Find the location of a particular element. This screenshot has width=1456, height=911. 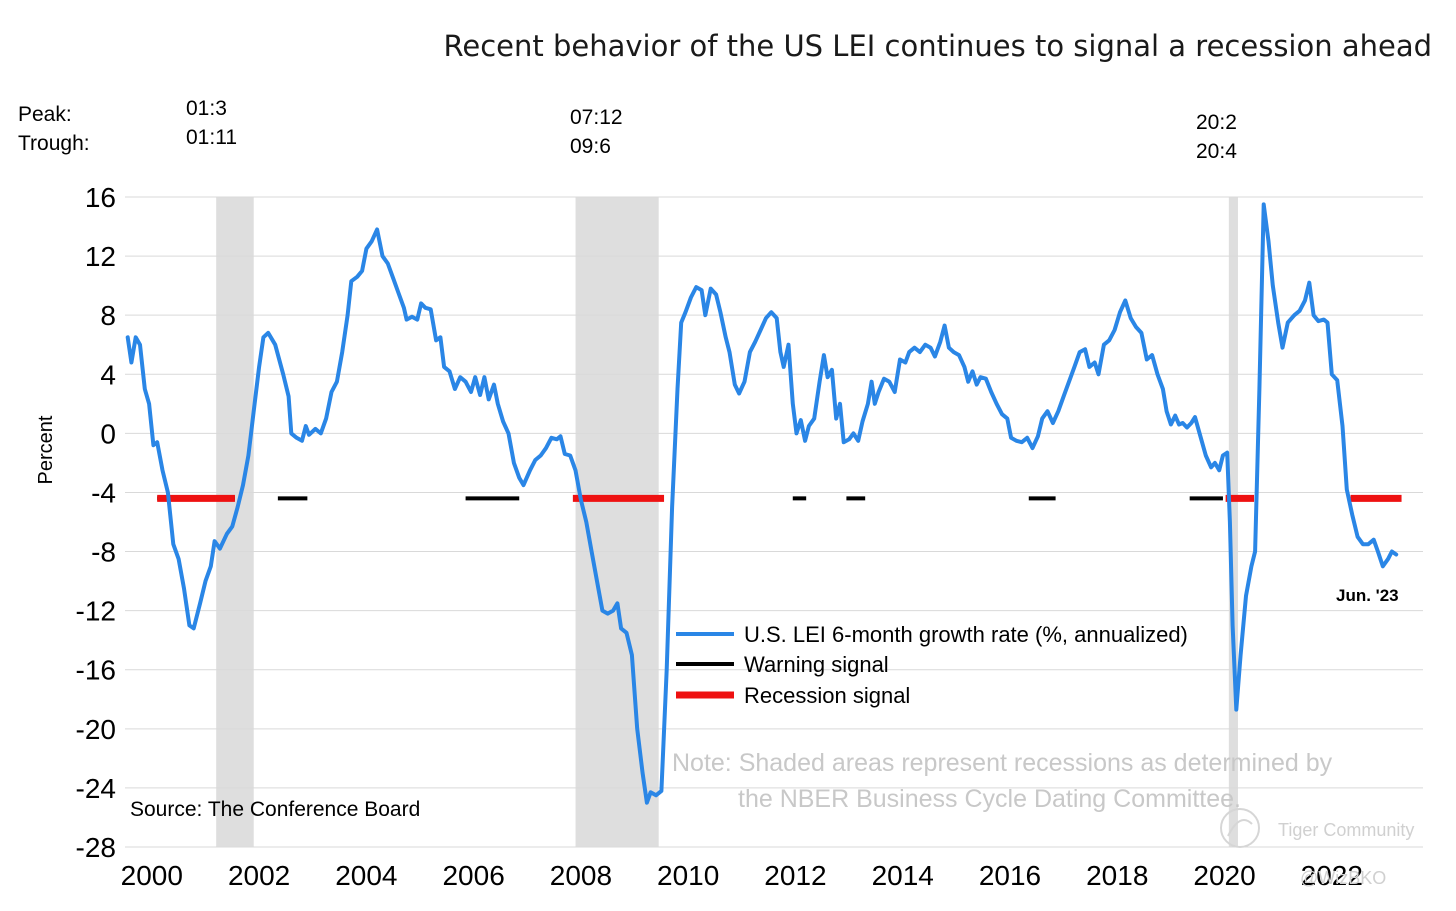

source-note: Source: The Conference Board is located at coordinates (275, 809).